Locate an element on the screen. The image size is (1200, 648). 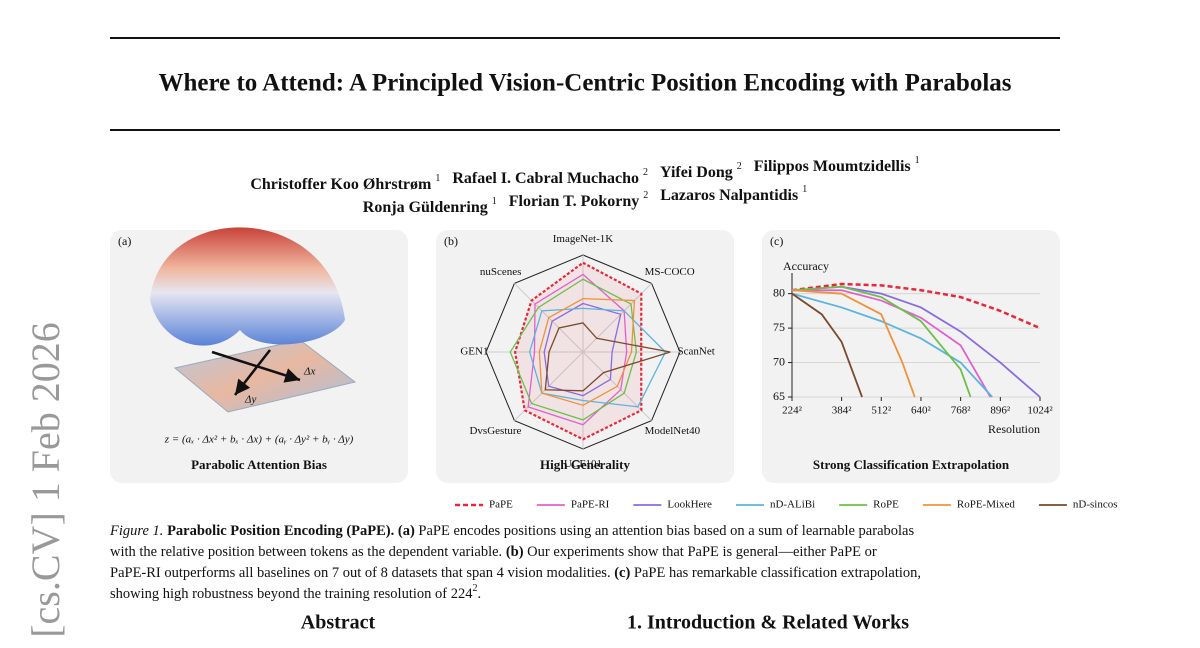
y-tick-label: 80 is located at coordinates (779, 292).